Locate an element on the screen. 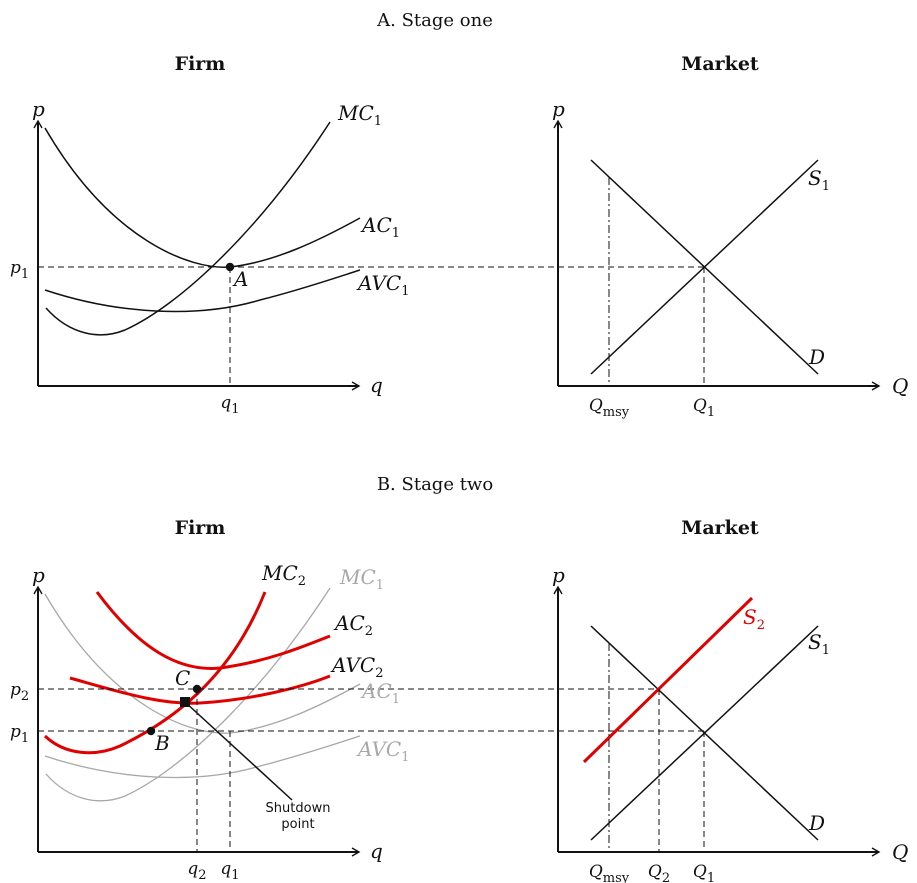  market-a-d-label: D is located at coordinates (816, 357).